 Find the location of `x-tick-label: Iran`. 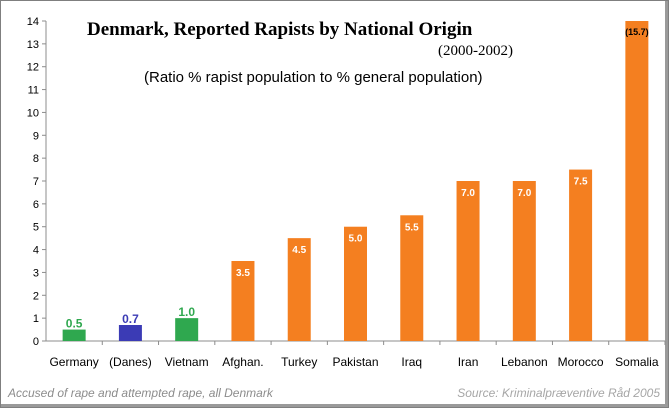

x-tick-label: Iran is located at coordinates (468, 362).